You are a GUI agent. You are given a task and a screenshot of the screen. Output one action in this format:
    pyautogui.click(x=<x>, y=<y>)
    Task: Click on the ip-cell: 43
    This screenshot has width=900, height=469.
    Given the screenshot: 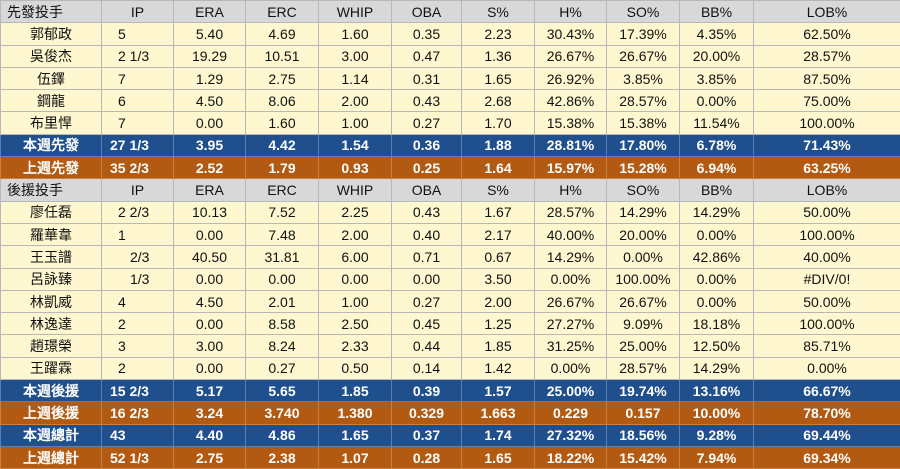 What is the action you would take?
    pyautogui.click(x=138, y=435)
    